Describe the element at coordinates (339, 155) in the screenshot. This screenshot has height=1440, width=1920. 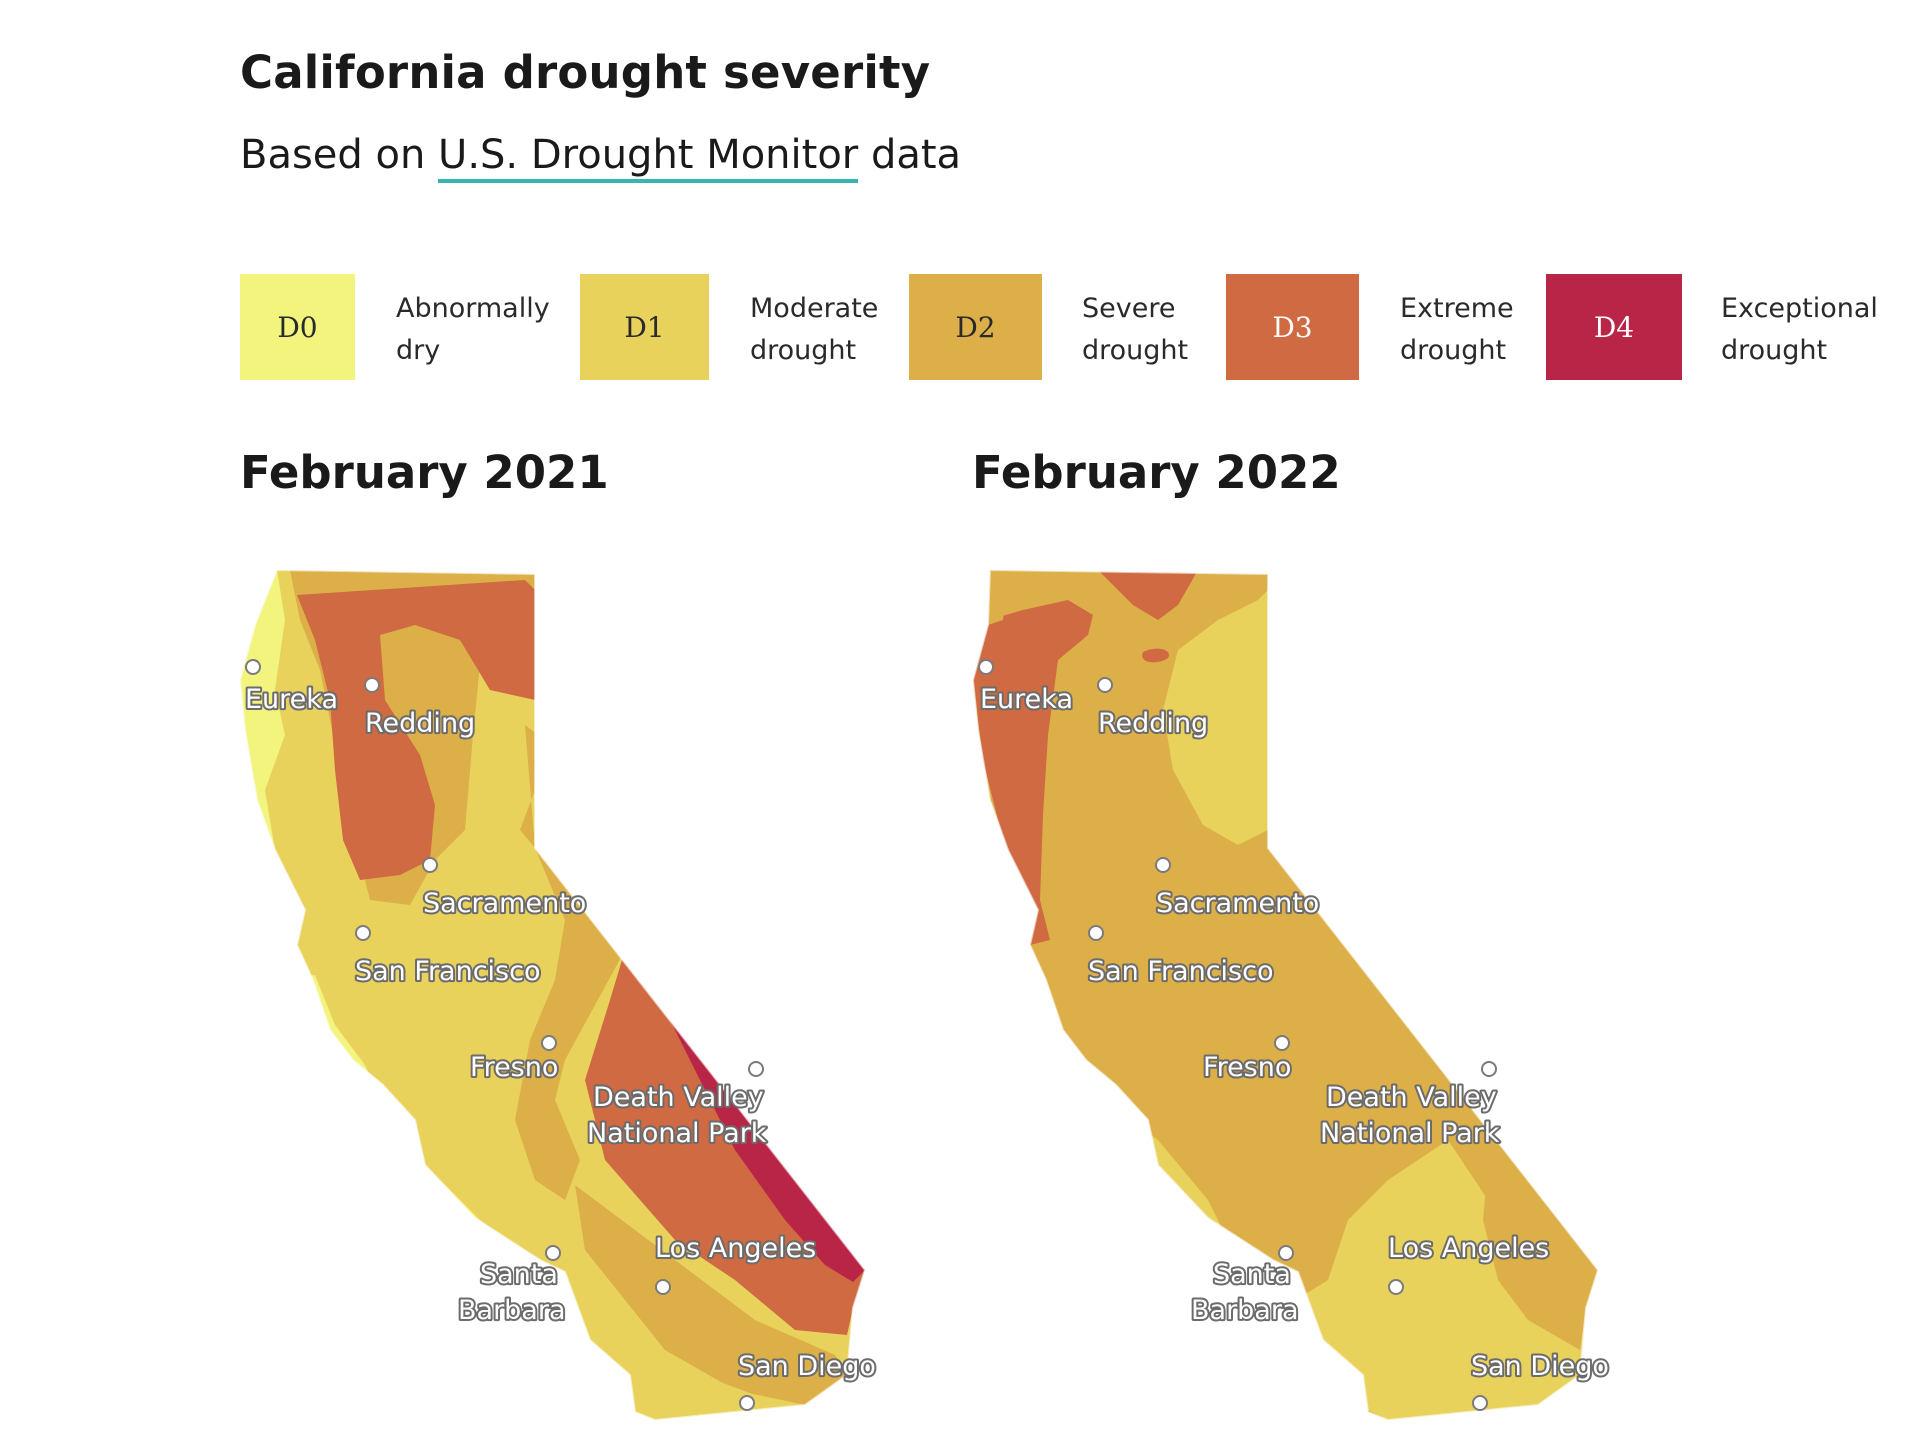
I see `subtitle-prefix: Based on` at that location.